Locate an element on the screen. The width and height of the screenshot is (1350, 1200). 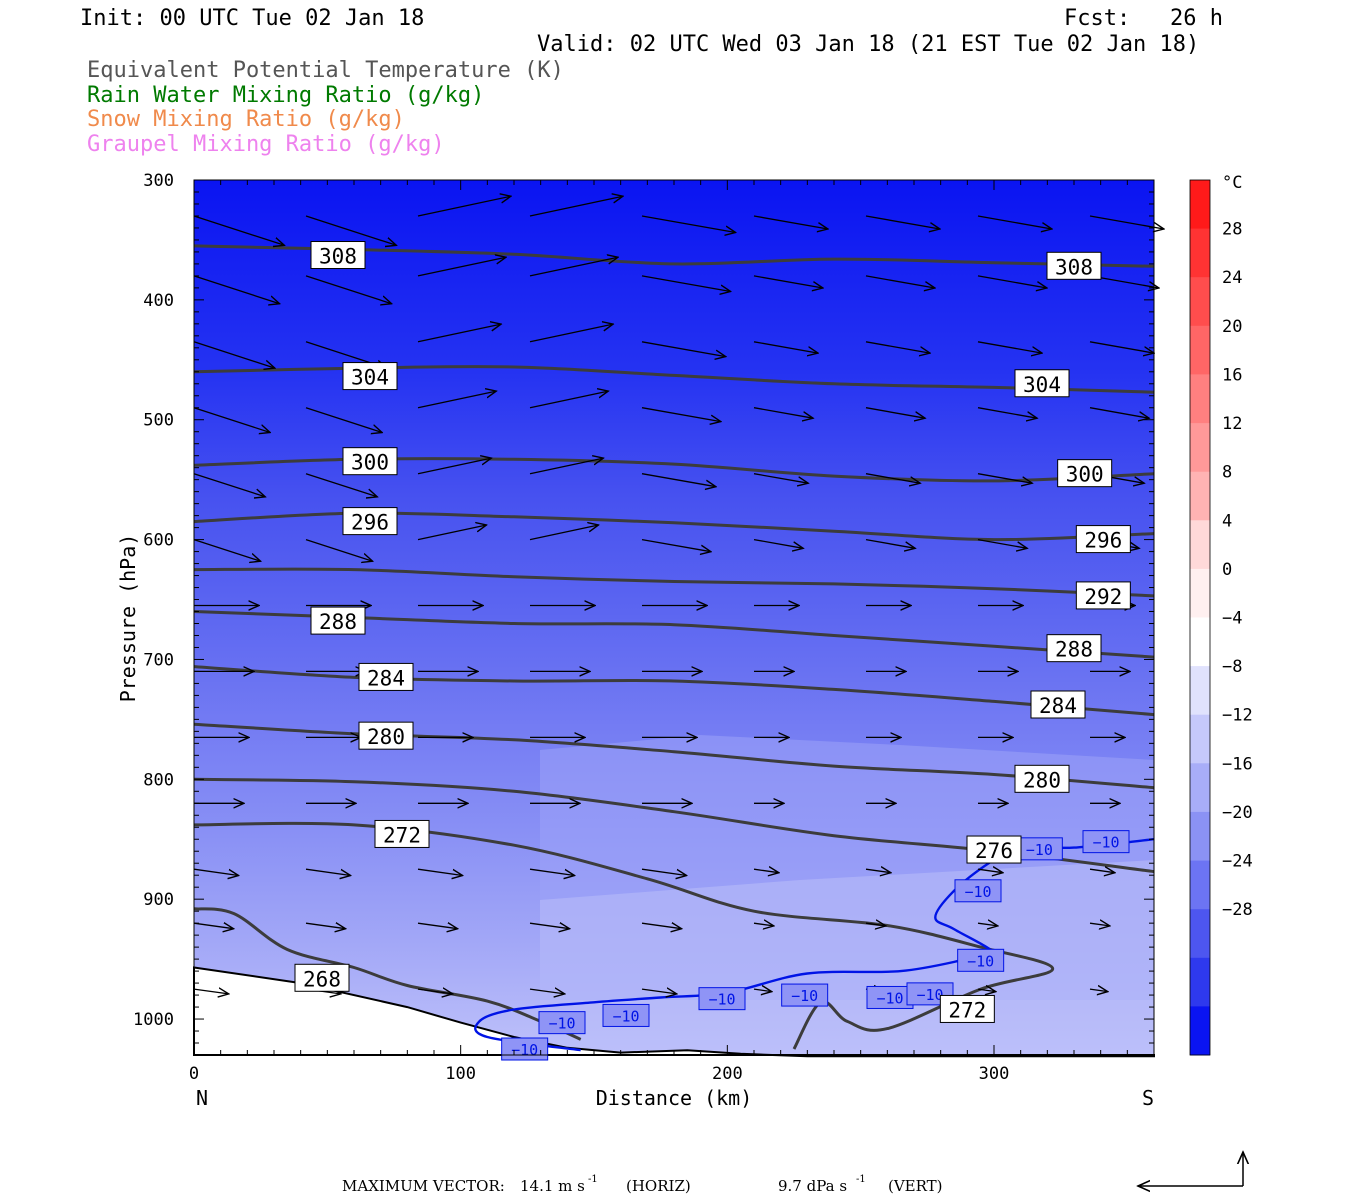
y-tick-label: 600 is located at coordinates (158, 541).